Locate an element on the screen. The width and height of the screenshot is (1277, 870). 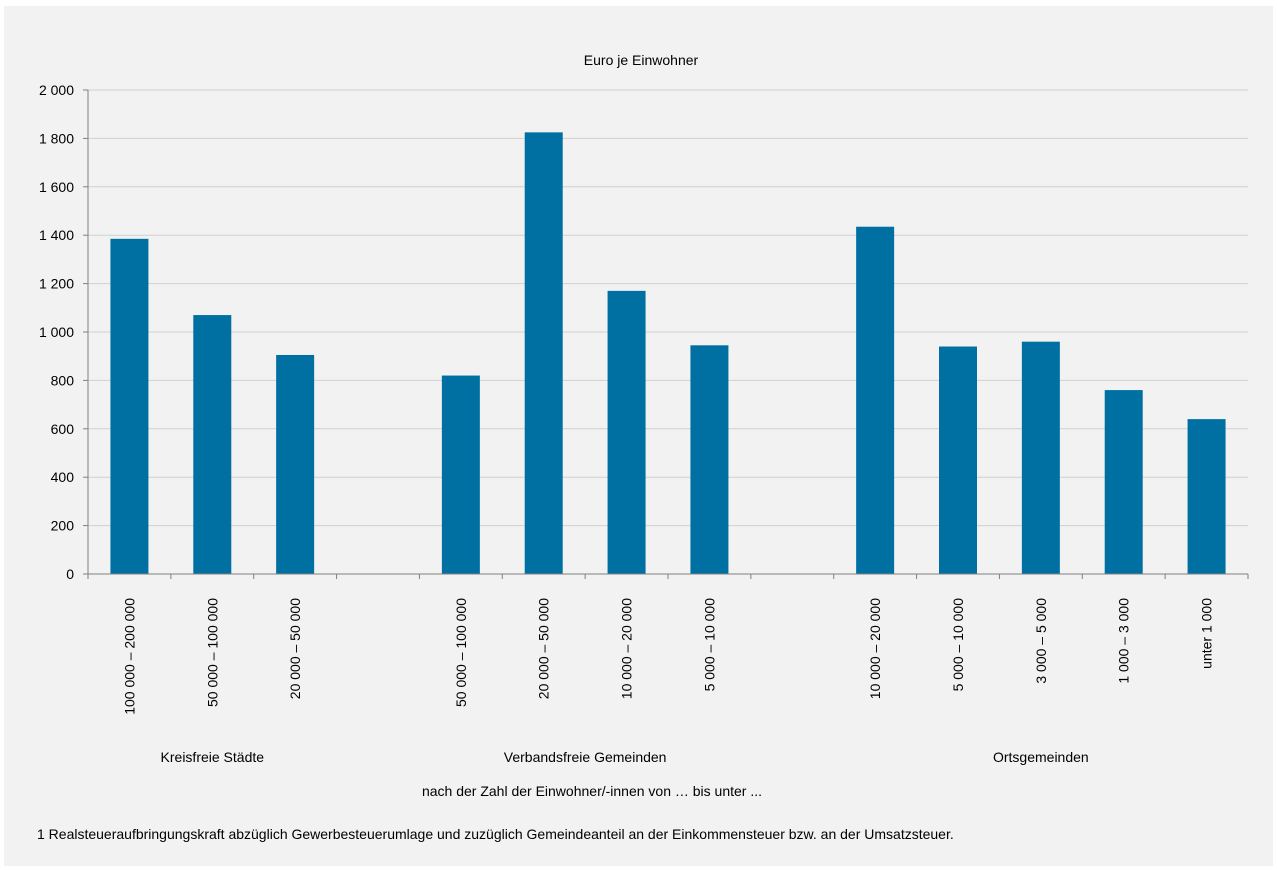
y-tick-label: 1 800 is located at coordinates (56, 138).